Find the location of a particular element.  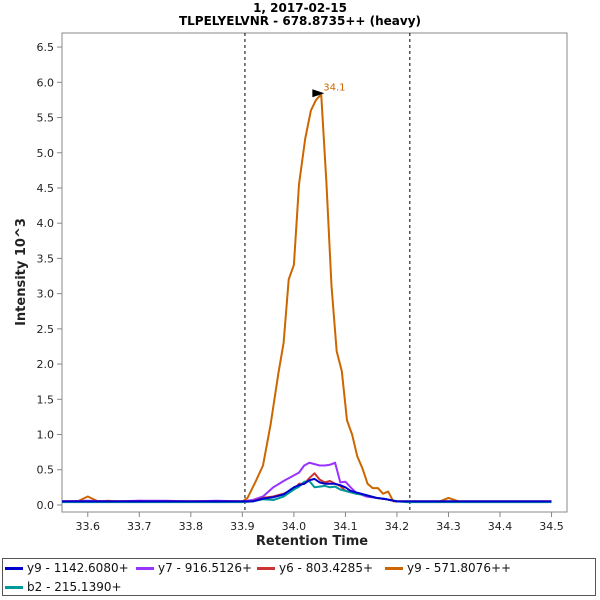

y-tick-label: 0.0 is located at coordinates (46, 505).